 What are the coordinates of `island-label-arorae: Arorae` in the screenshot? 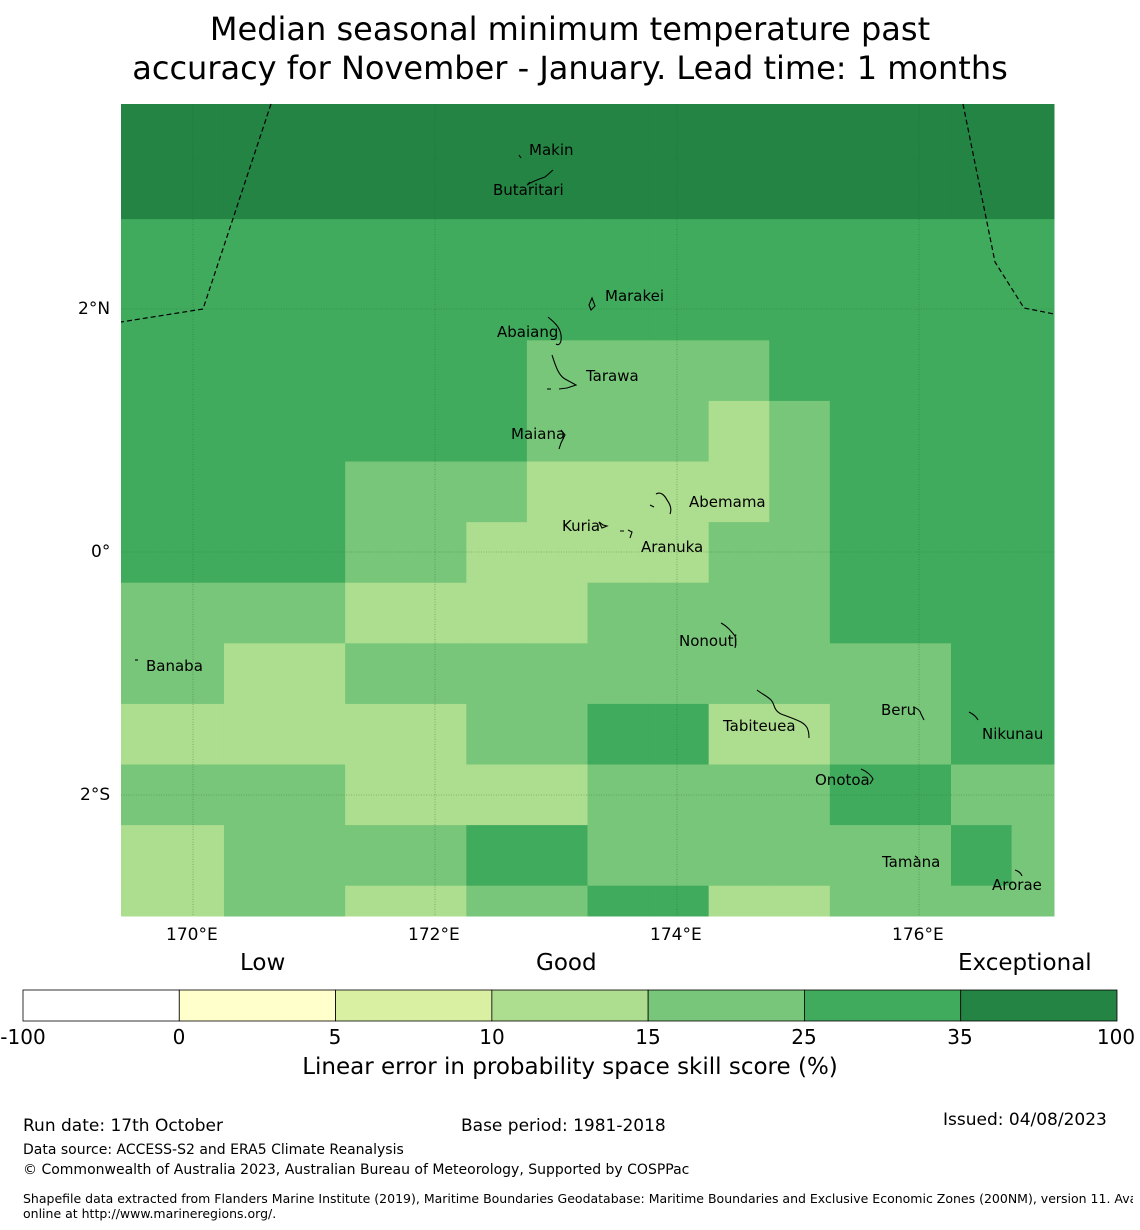 It's located at (1017, 885).